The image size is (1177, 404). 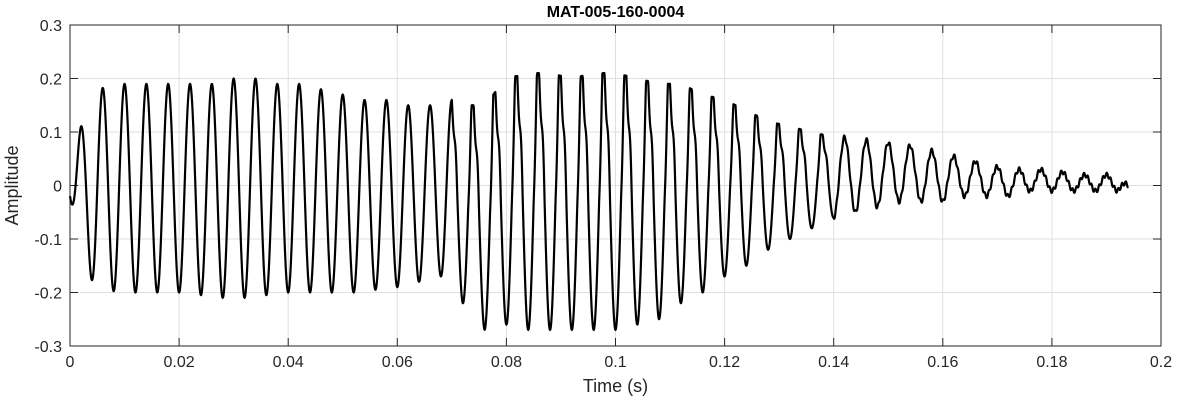 I want to click on y-tick-label: -0.1, so click(x=48, y=240).